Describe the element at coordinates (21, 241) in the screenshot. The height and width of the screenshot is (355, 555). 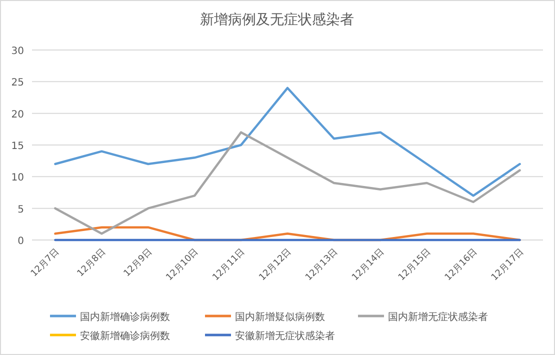
I see `y-tick-label: 0` at that location.